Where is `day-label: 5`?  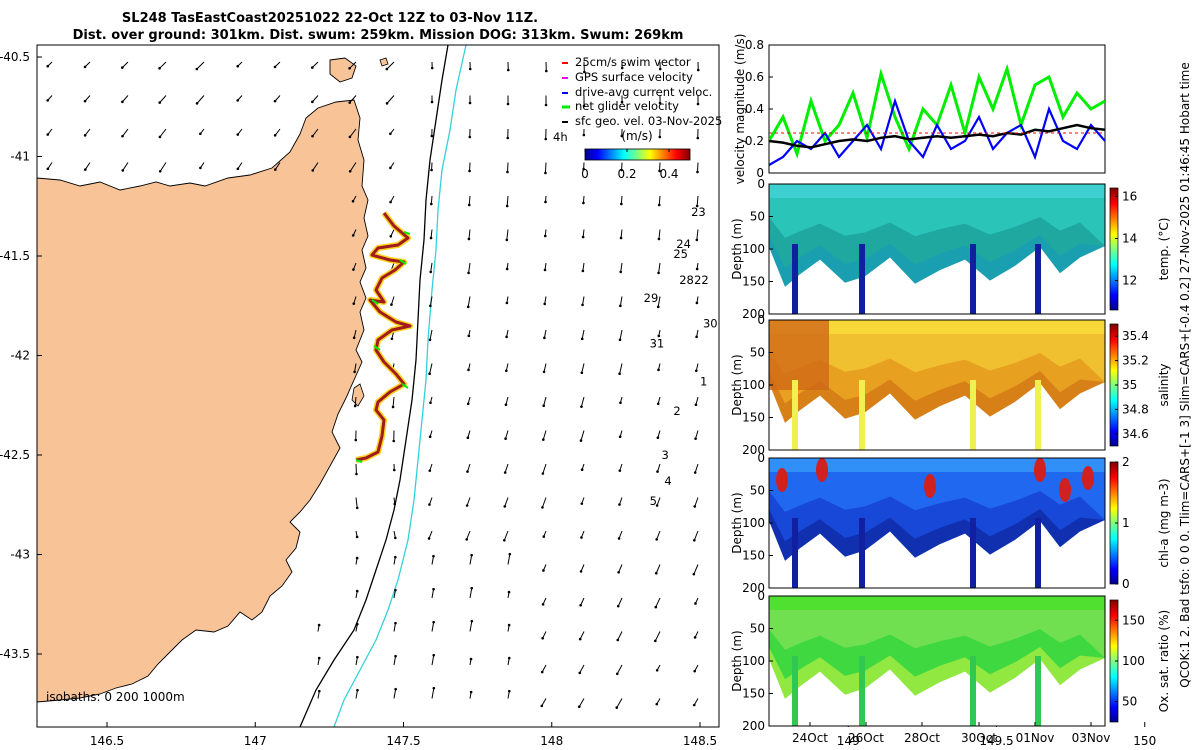
day-label: 5 is located at coordinates (653, 501).